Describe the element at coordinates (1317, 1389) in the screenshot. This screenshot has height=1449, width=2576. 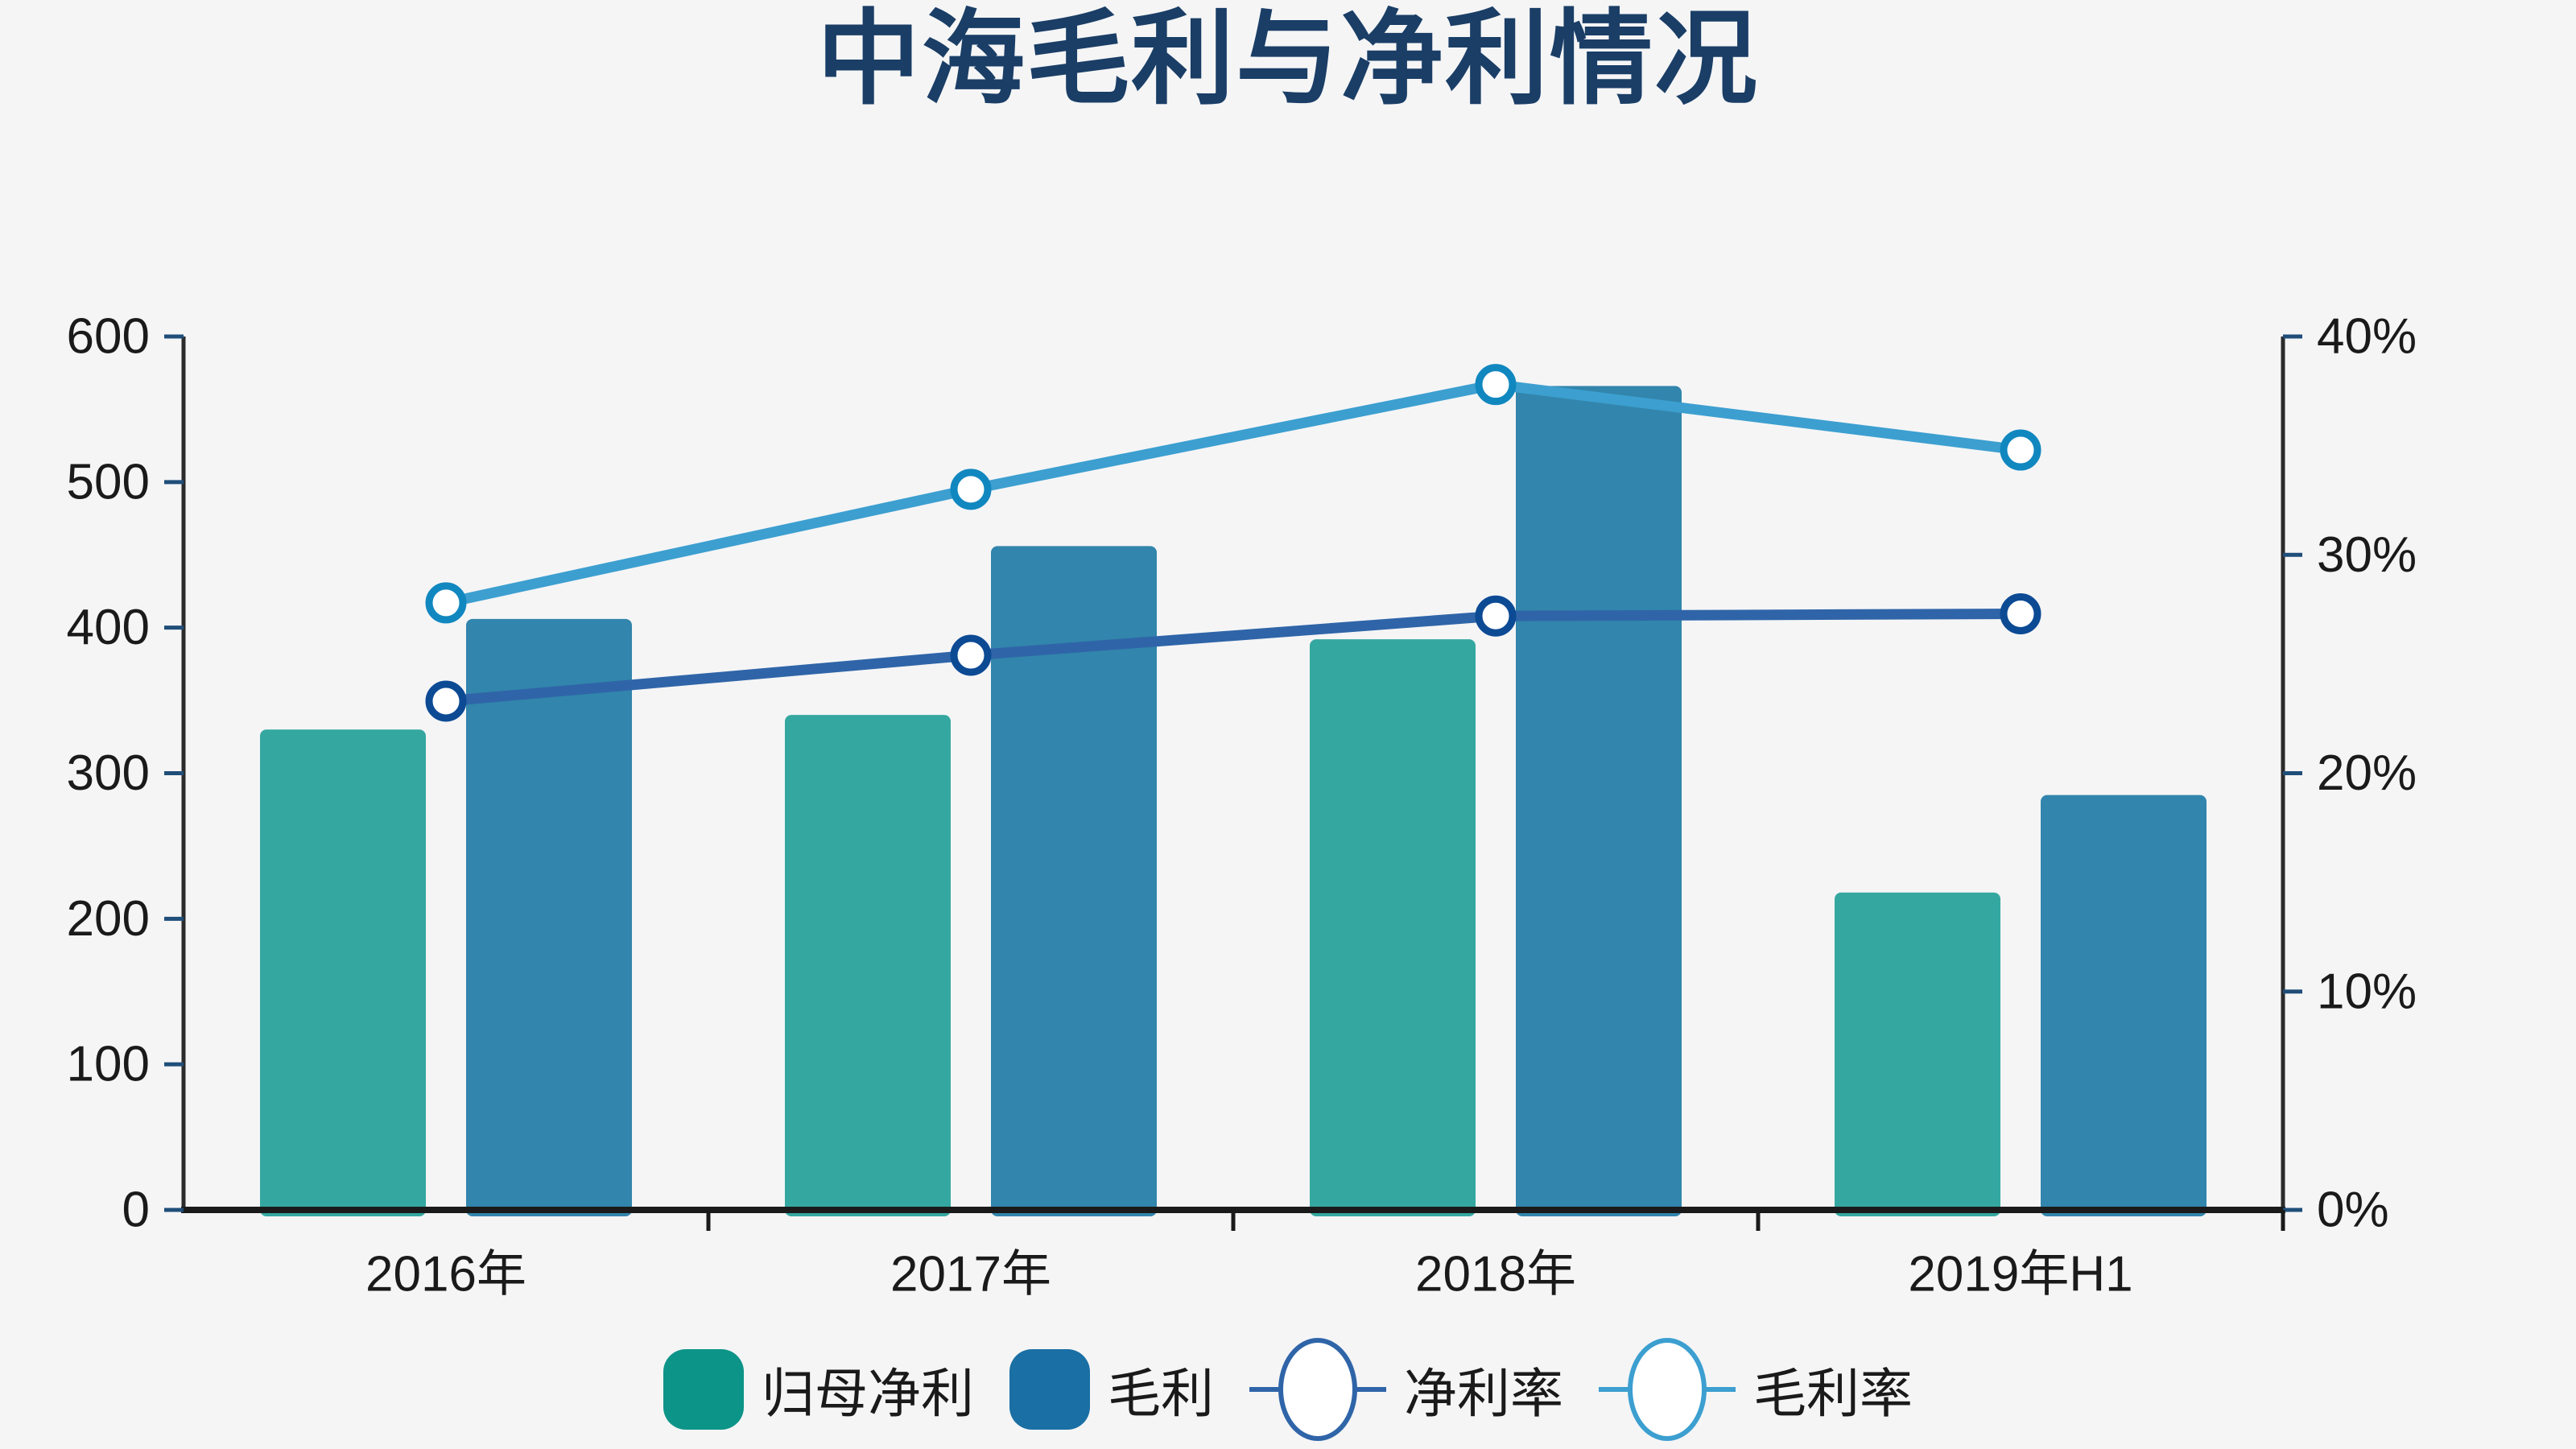
I see `legend-line-icon-net-margin` at that location.